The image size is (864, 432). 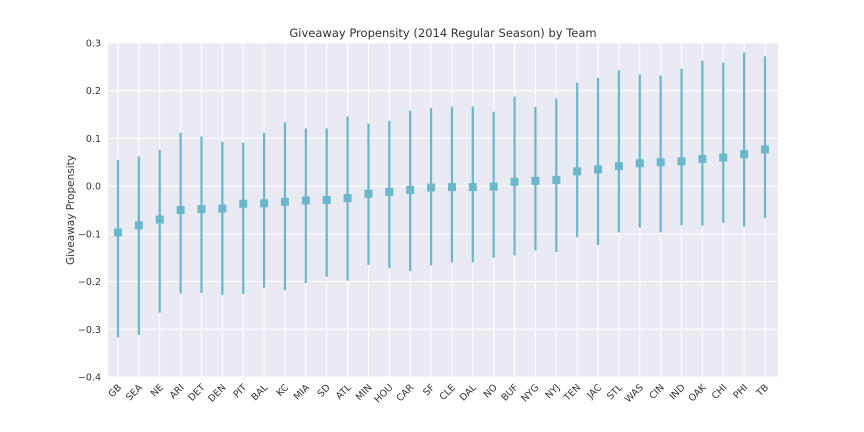 I want to click on marker-jac, so click(x=598, y=169).